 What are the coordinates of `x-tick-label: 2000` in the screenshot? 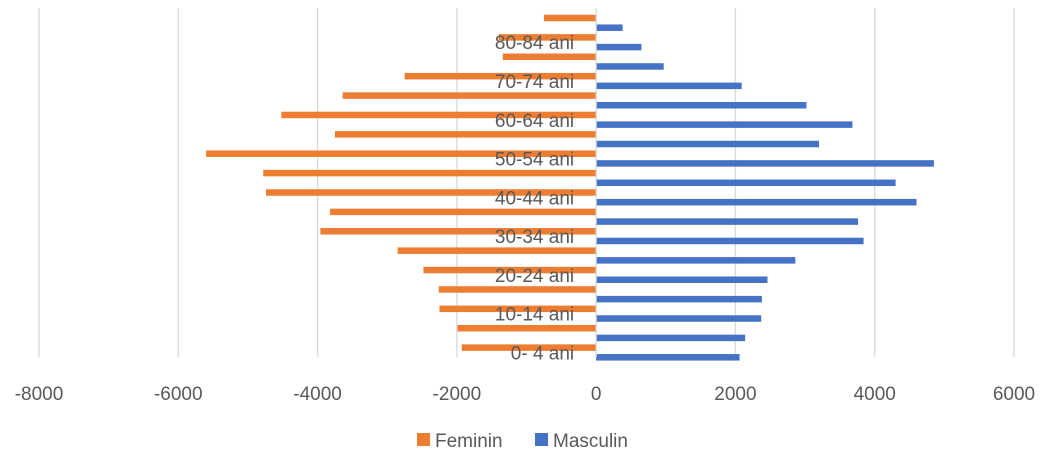 It's located at (735, 394).